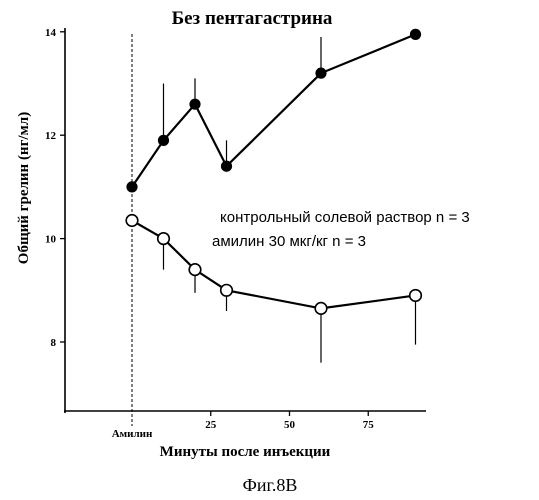 The width and height of the screenshot is (539, 500). I want to click on x-tick-label: 50, so click(290, 425).